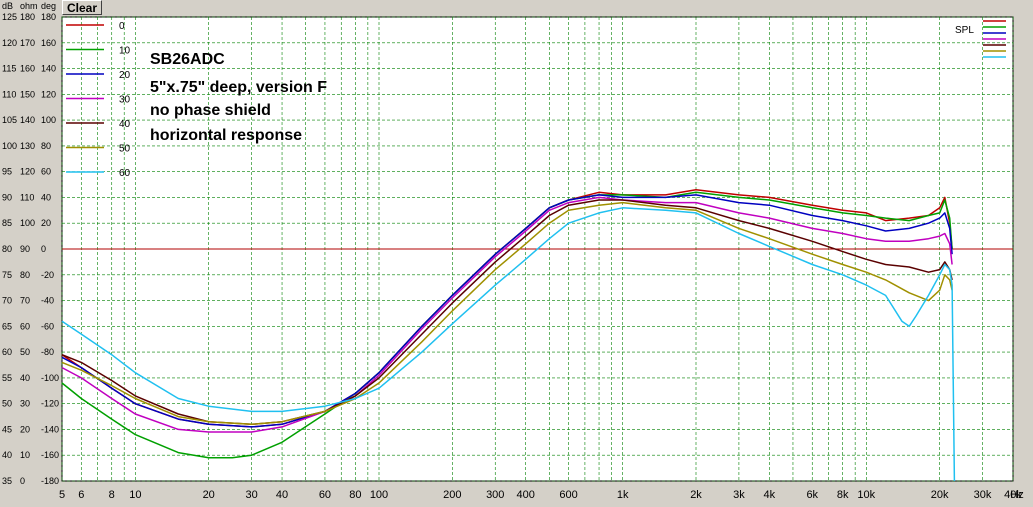 The image size is (1033, 507). What do you see at coordinates (47, 275) in the screenshot?
I see `ytick-deg-label: -20` at bounding box center [47, 275].